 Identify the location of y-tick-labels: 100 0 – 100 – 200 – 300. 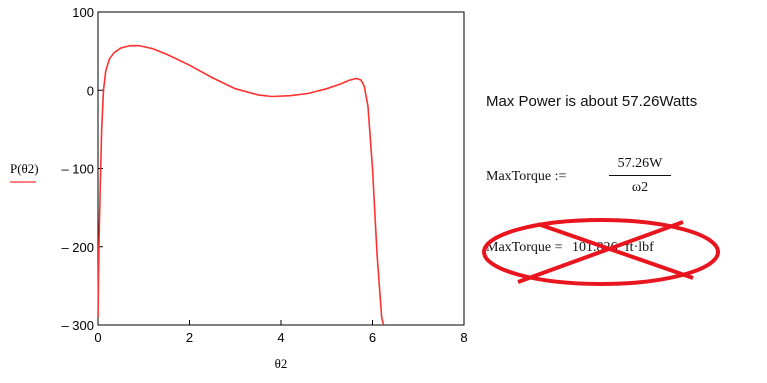
(77, 169).